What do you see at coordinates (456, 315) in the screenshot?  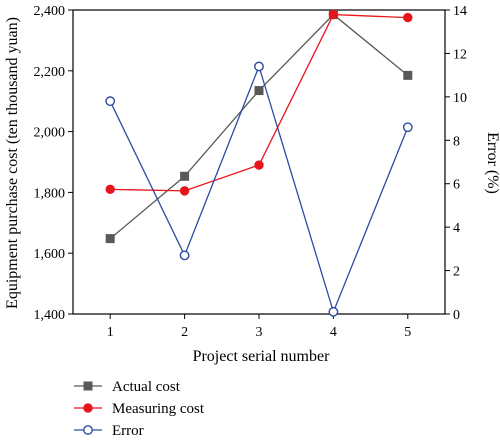 I see `y2-tick-label: 0` at bounding box center [456, 315].